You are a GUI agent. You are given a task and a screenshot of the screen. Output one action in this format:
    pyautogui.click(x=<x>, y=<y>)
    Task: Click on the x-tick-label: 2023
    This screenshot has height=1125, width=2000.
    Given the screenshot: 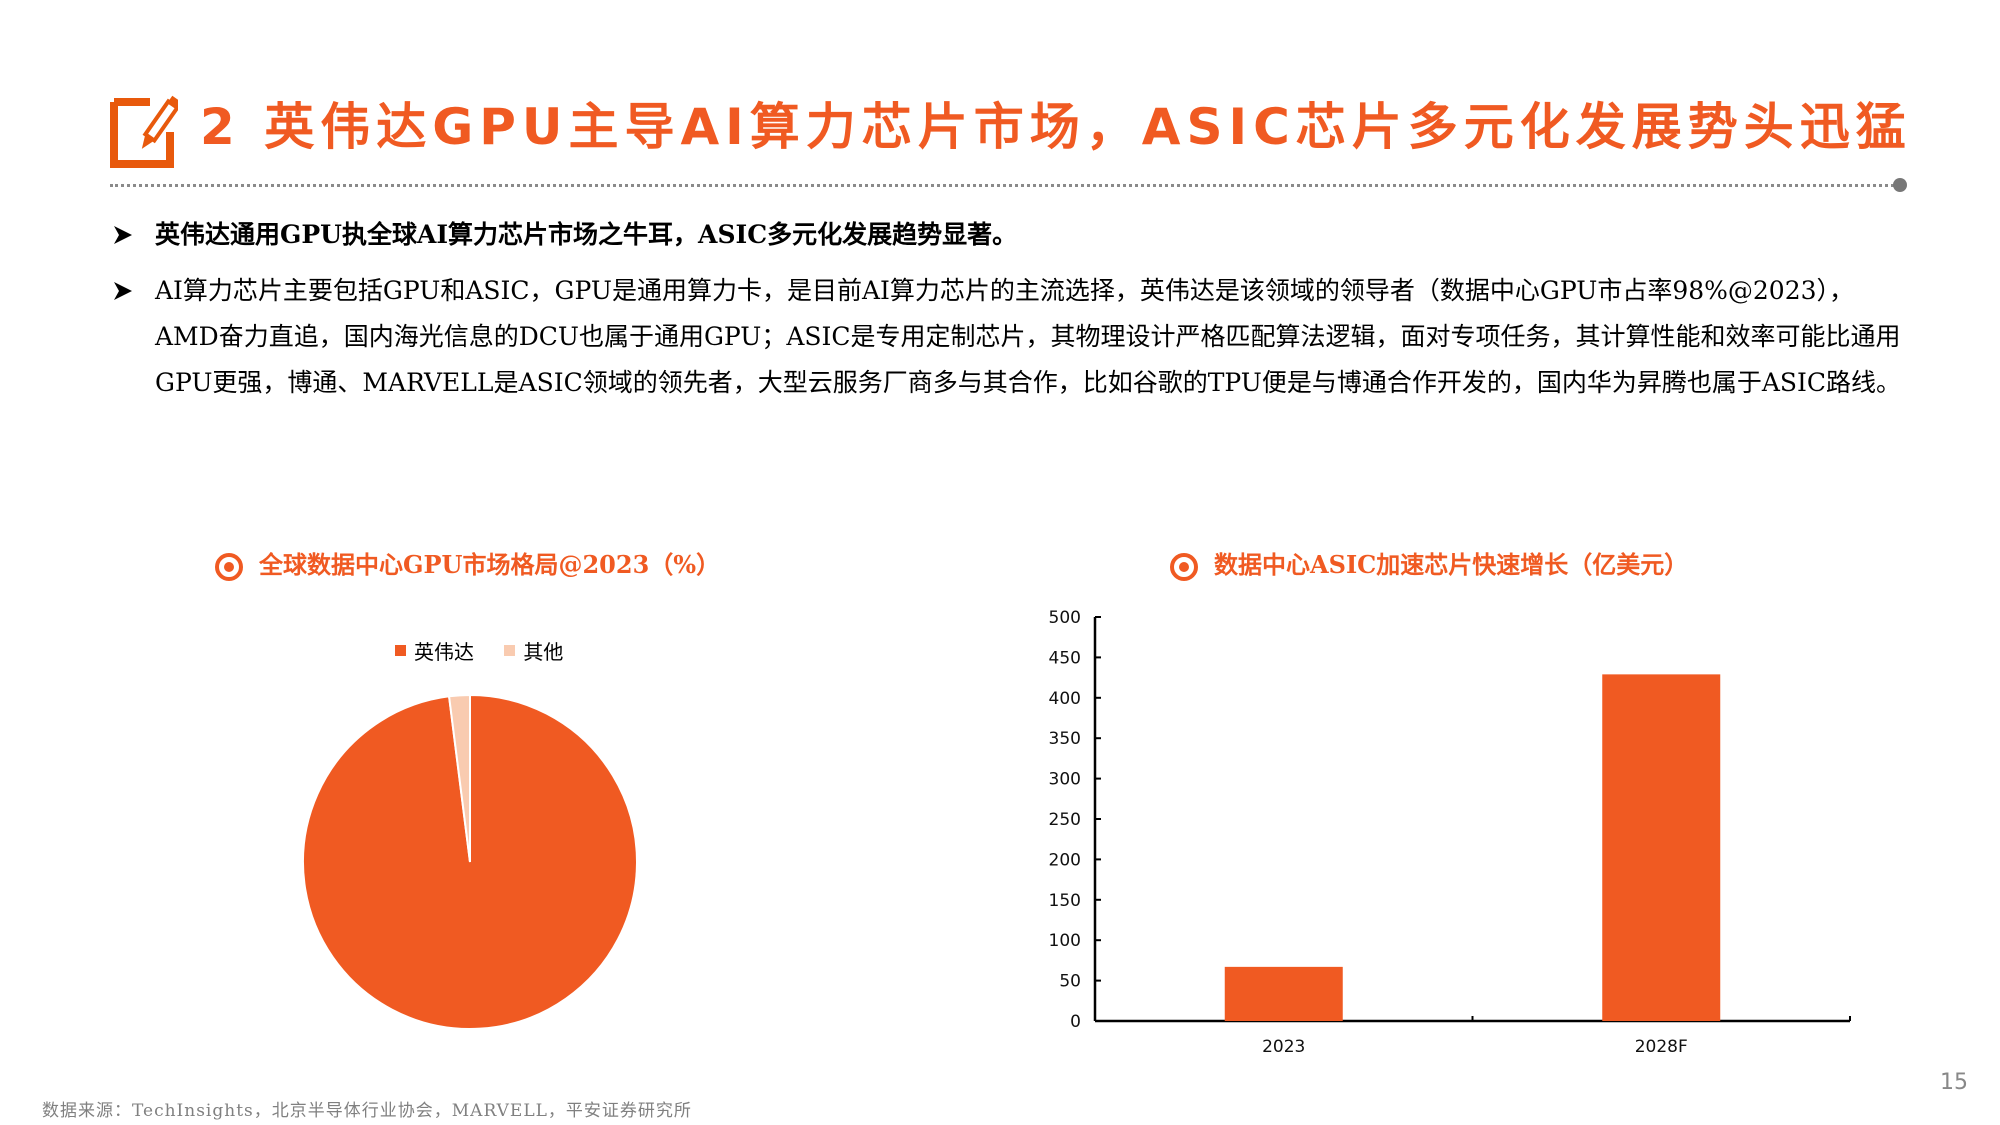 What is the action you would take?
    pyautogui.click(x=1283, y=1047)
    